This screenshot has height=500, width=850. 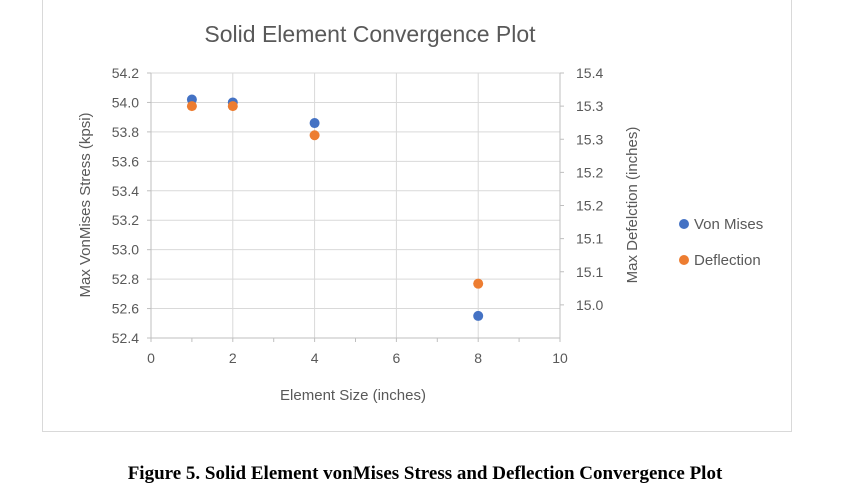 I want to click on y-tick-label: 53.8, so click(x=125, y=132).